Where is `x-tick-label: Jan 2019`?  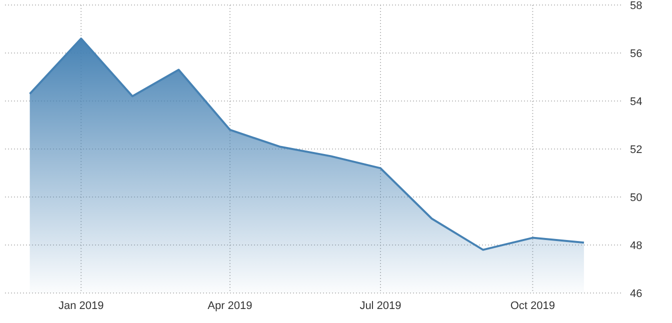 x-tick-label: Jan 2019 is located at coordinates (81, 306).